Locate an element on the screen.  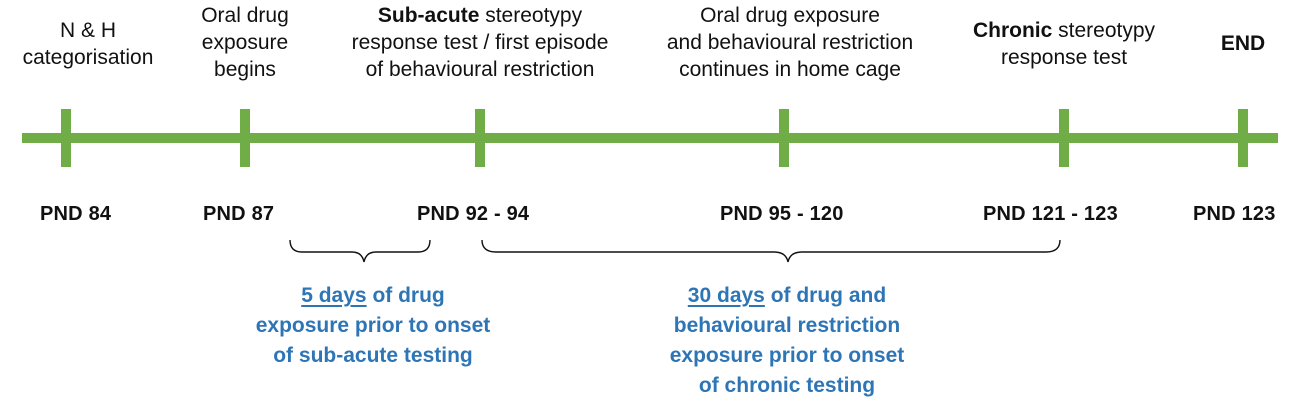
event-line: begins is located at coordinates (245, 69).